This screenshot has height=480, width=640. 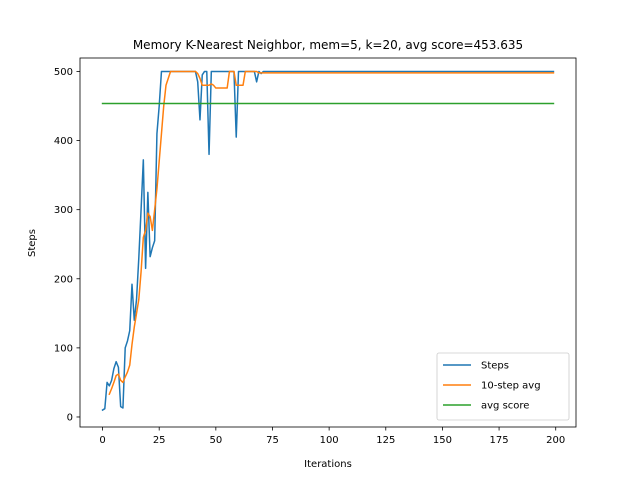 What do you see at coordinates (328, 464) in the screenshot?
I see `x-axis-label: Iterations` at bounding box center [328, 464].